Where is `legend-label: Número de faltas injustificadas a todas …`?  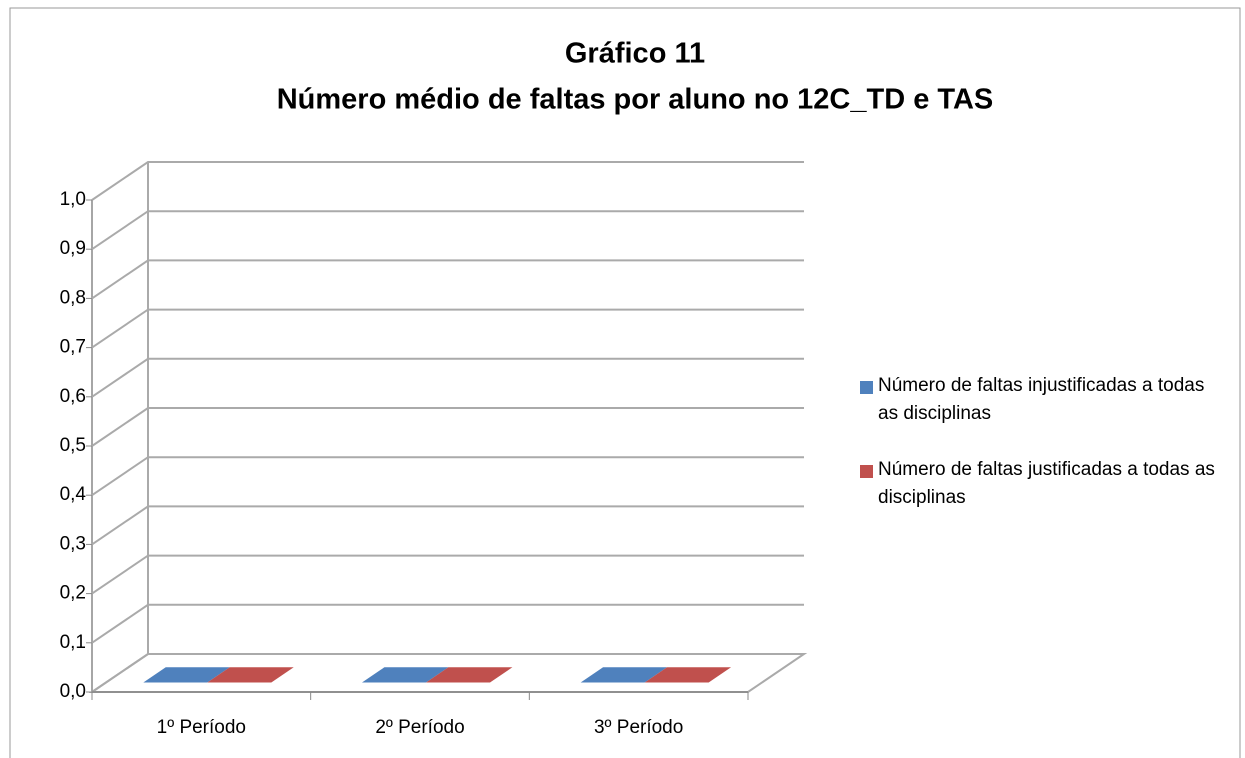
legend-label: Número de faltas injustificadas a todas … is located at coordinates (1041, 399).